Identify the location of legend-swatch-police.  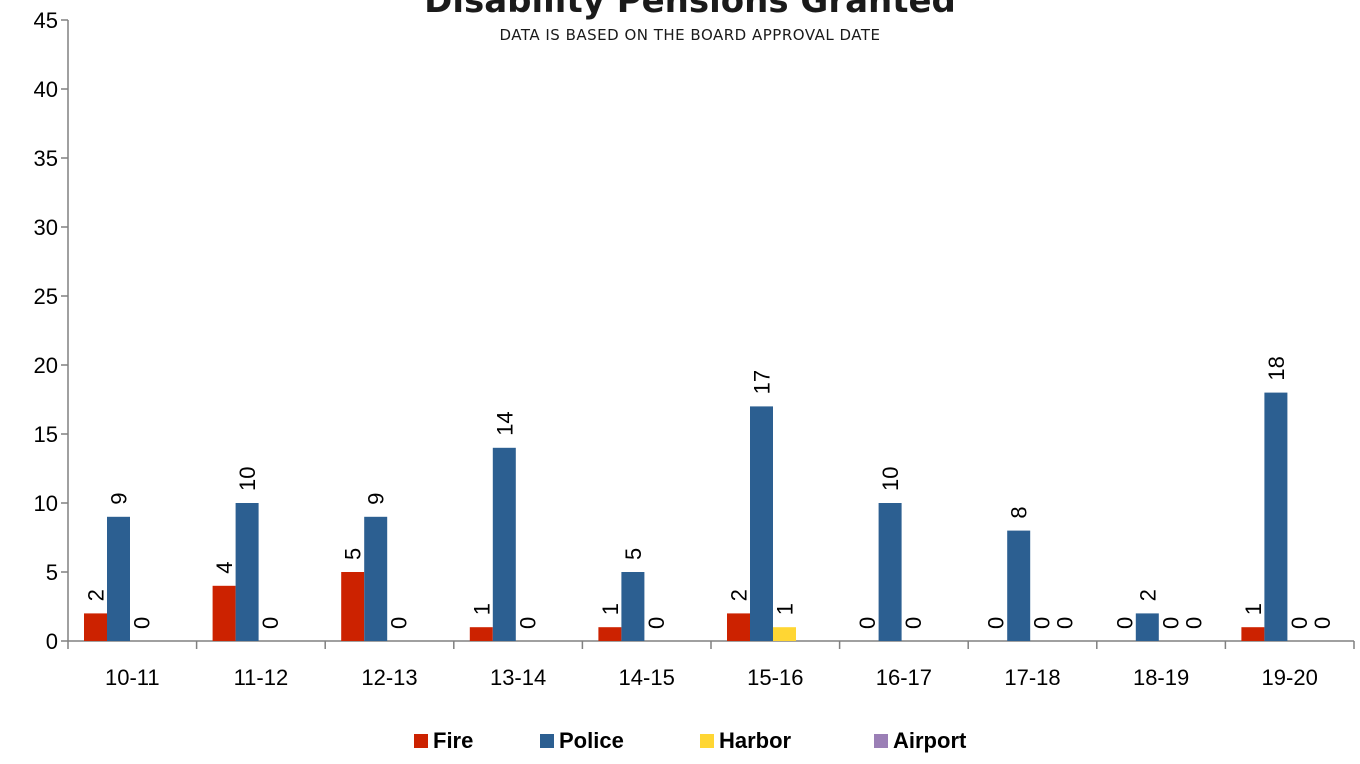
(547, 741).